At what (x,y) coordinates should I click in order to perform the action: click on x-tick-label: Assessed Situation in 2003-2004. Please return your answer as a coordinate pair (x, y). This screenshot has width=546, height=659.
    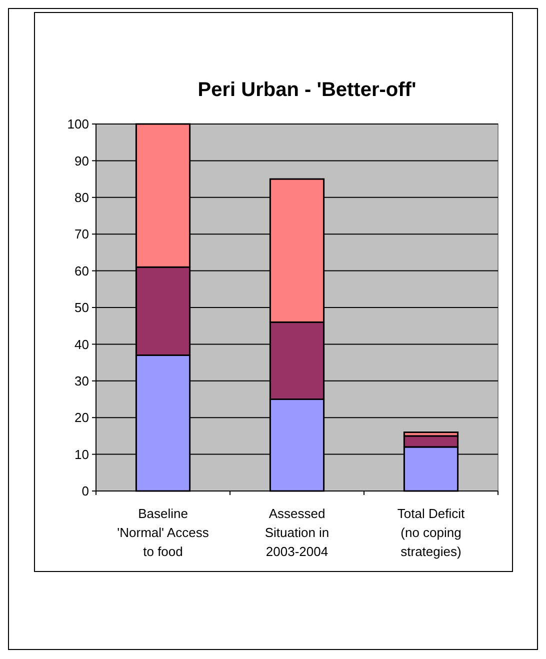
    Looking at the image, I should click on (297, 532).